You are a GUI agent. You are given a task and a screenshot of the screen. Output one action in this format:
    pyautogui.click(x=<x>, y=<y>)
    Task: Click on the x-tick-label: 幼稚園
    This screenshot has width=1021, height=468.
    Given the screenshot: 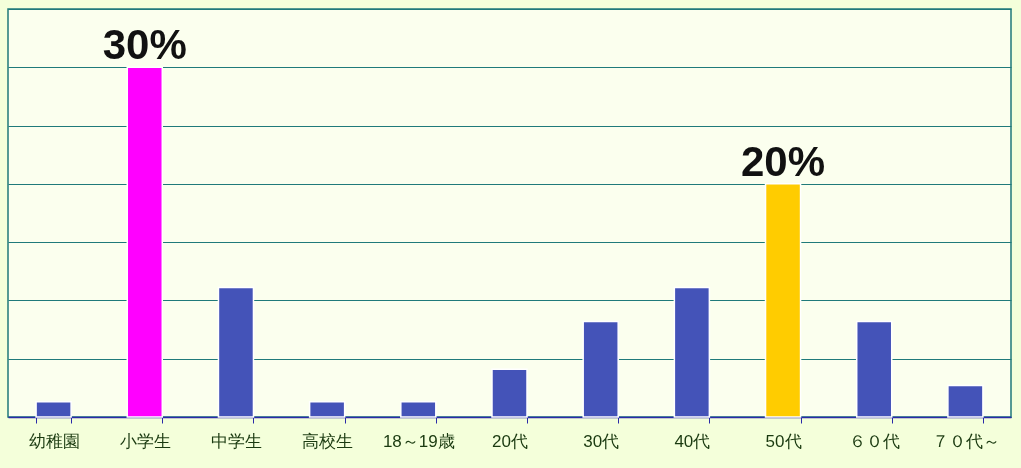 What is the action you would take?
    pyautogui.click(x=54, y=441)
    